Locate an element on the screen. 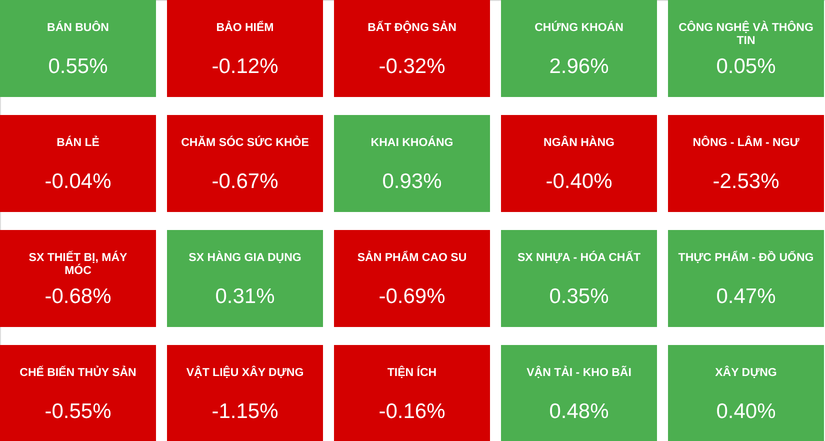  data-label: -2.53% is located at coordinates (746, 181).